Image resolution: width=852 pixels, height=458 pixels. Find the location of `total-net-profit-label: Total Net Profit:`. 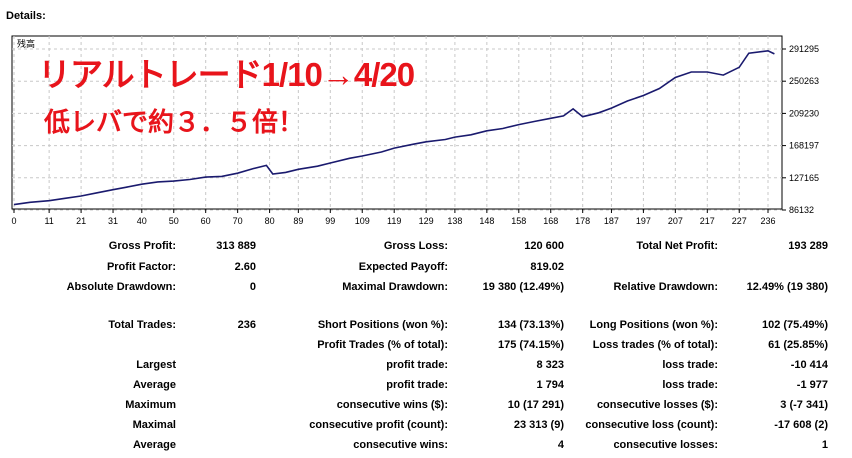

total-net-profit-label: Total Net Profit: is located at coordinates (677, 246).